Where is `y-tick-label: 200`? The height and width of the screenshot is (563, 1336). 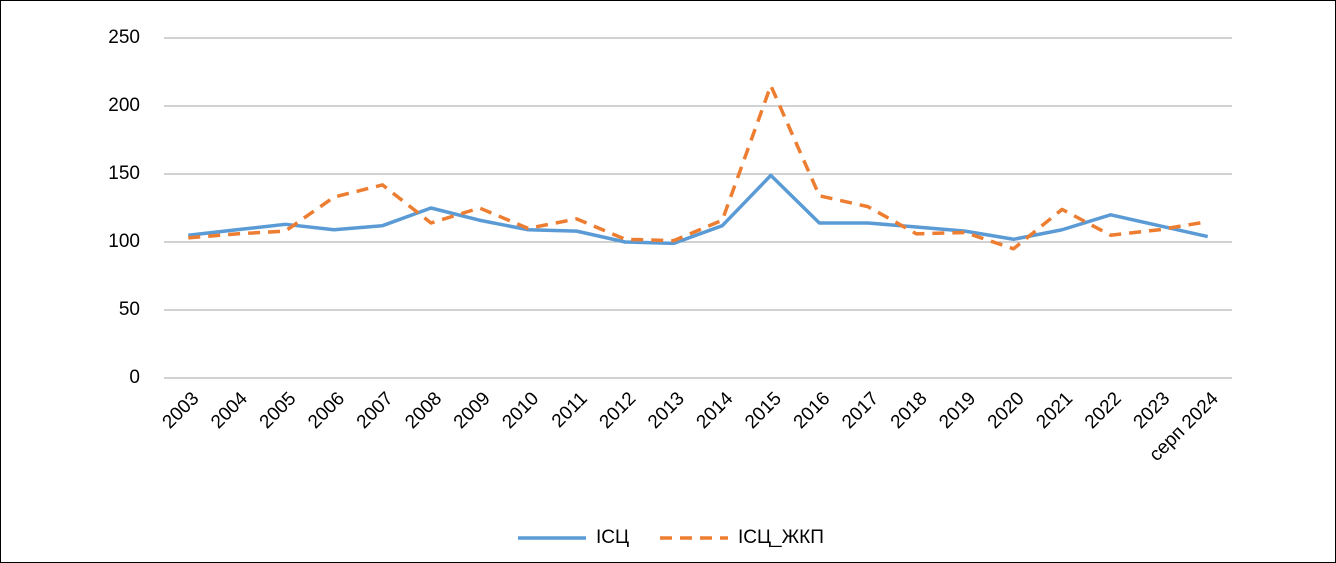
y-tick-label: 200 is located at coordinates (124, 105).